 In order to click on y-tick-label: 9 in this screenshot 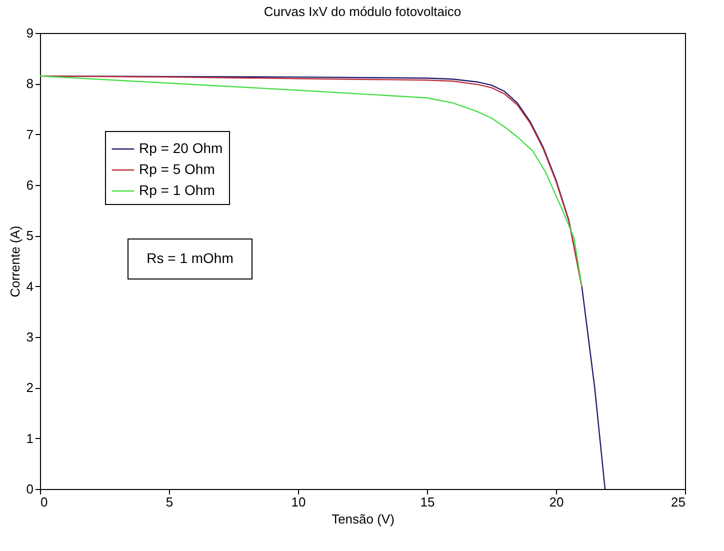, I will do `click(30, 33)`.